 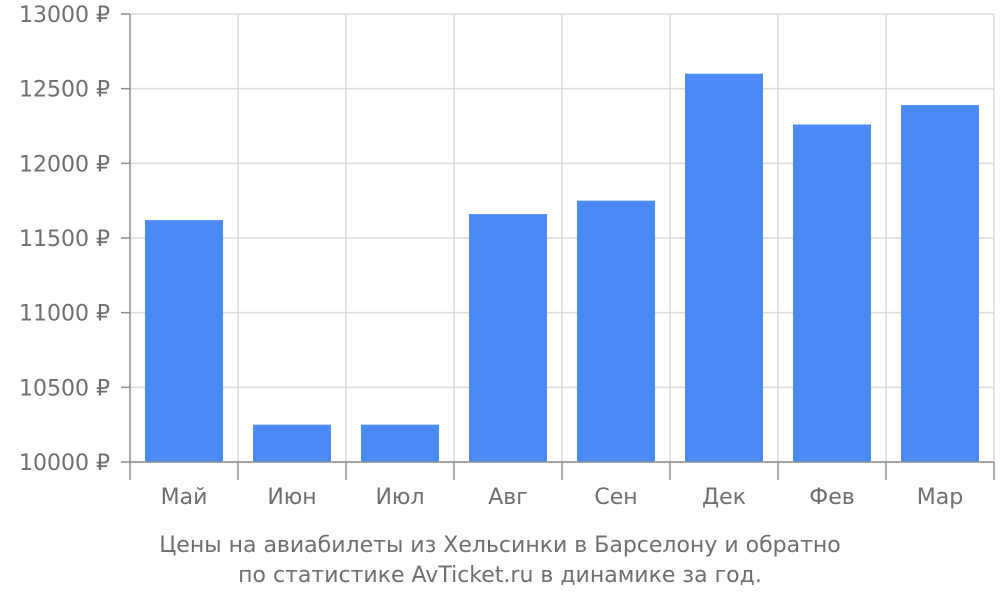 I want to click on x-tick-label: Июн, so click(x=291, y=497).